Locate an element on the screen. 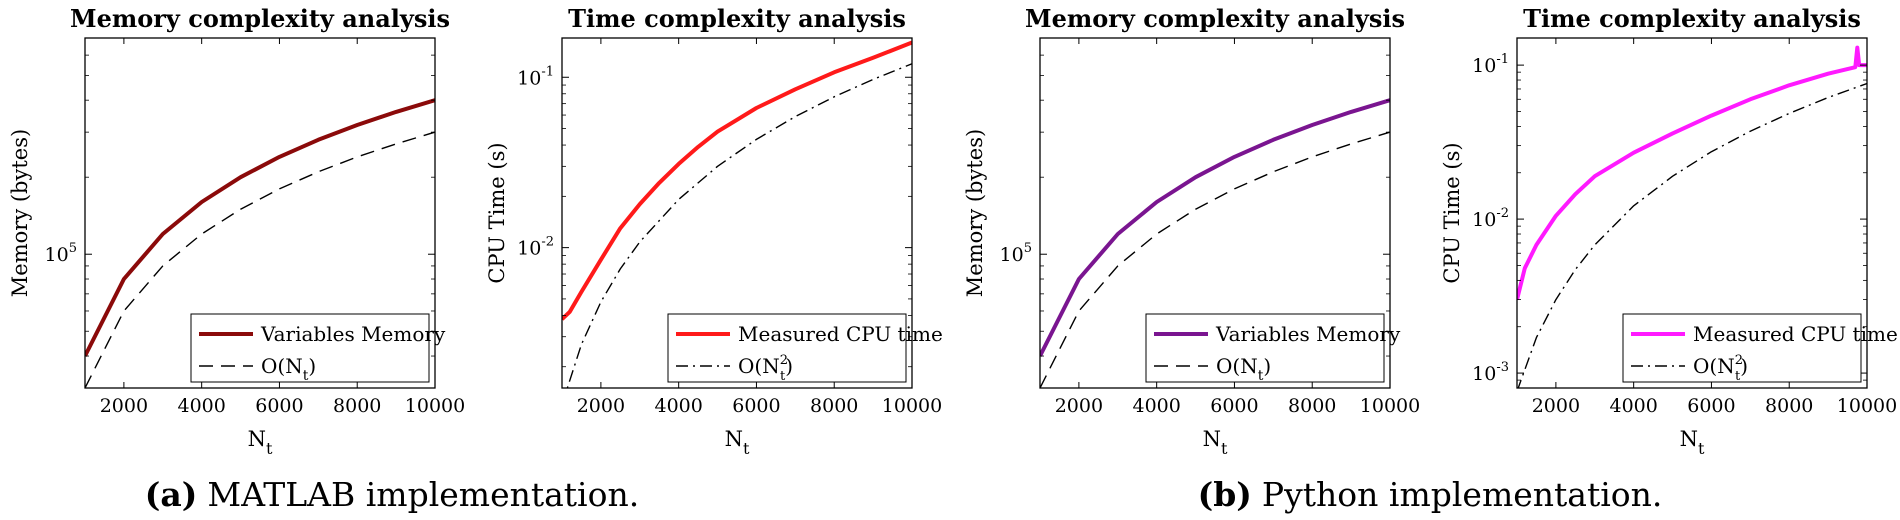 The image size is (1900, 520). y-tick-label: 10⁻² is located at coordinates (1490, 218).